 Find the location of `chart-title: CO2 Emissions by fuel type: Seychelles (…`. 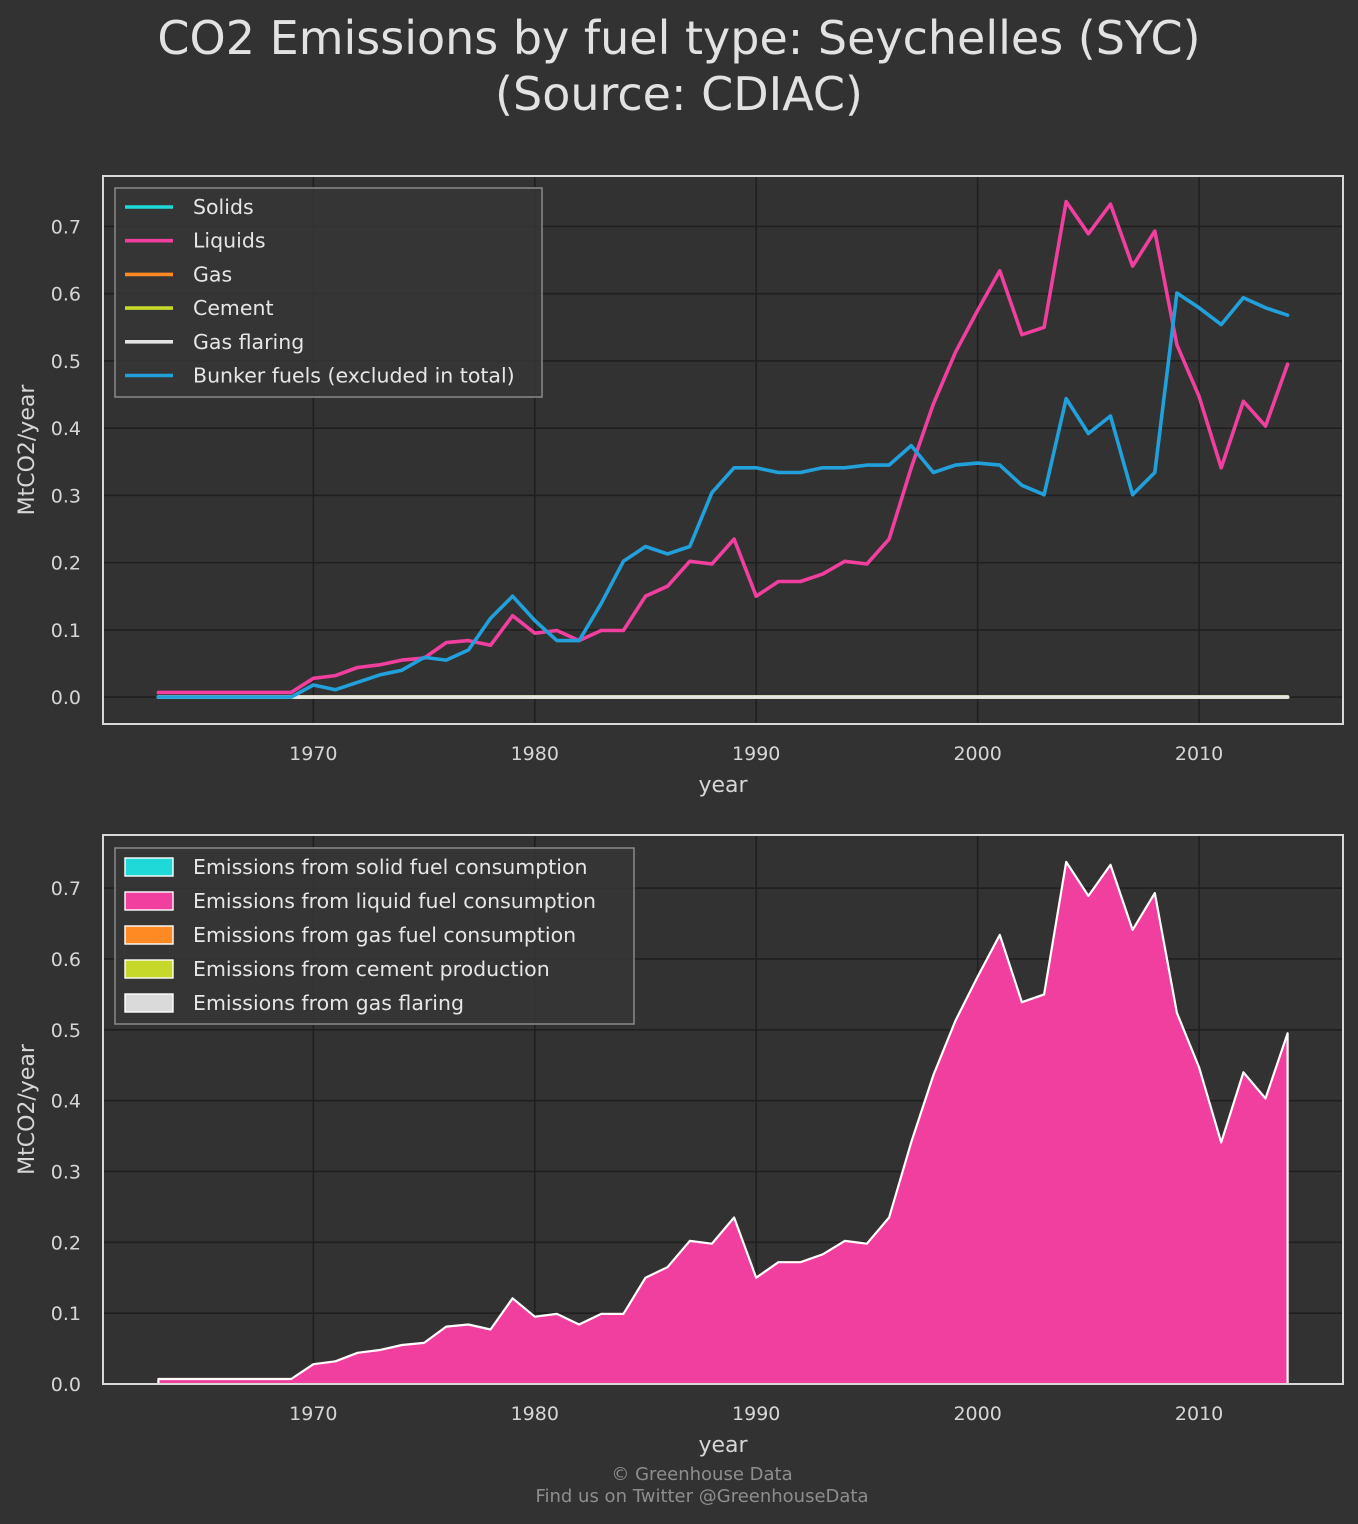

chart-title: CO2 Emissions by fuel type: Seychelles (… is located at coordinates (679, 66).